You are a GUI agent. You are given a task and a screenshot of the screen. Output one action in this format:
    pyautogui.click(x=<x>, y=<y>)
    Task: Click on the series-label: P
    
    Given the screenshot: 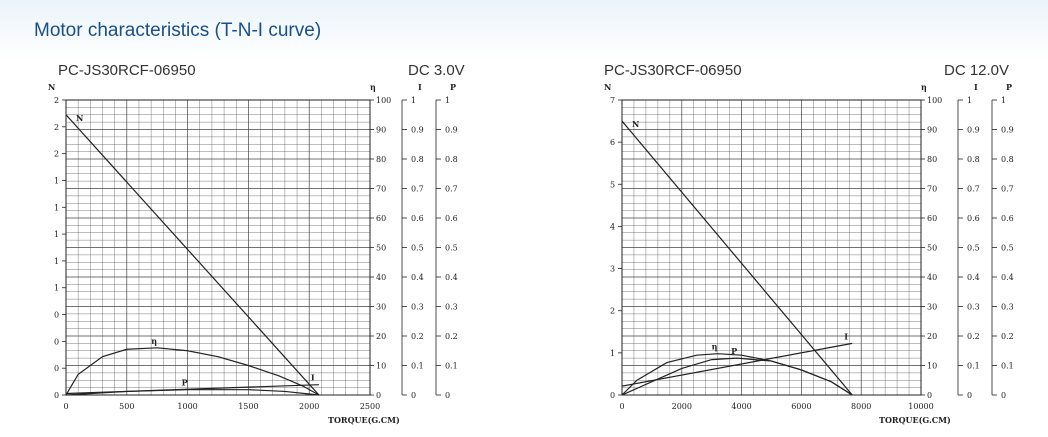 What is the action you would take?
    pyautogui.click(x=734, y=351)
    